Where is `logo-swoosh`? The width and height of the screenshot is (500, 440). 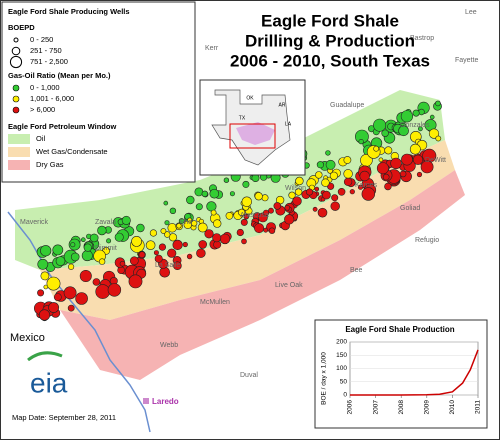
logo-swoosh is located at coordinates (45, 356).